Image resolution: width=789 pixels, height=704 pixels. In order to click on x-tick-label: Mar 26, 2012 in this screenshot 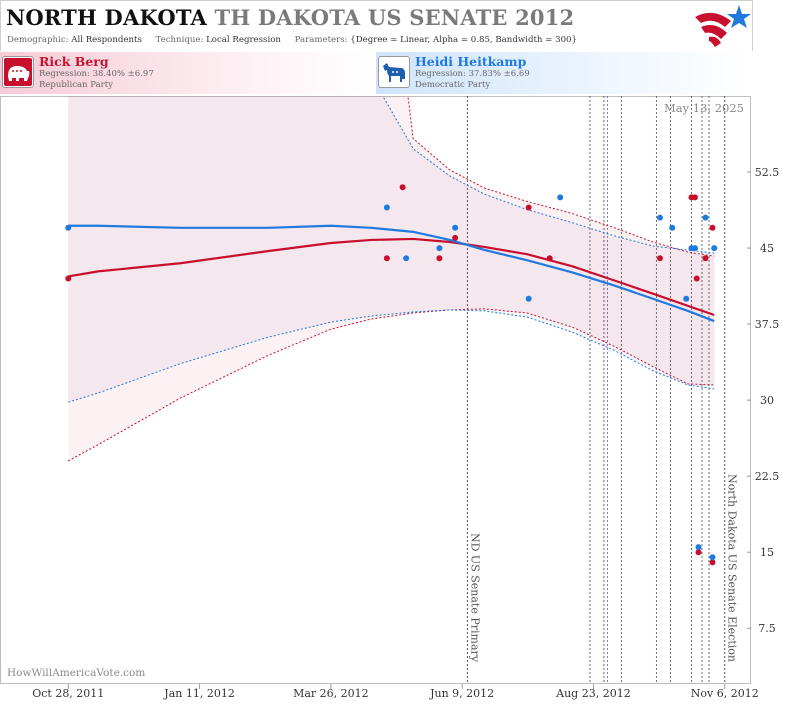, I will do `click(331, 693)`.